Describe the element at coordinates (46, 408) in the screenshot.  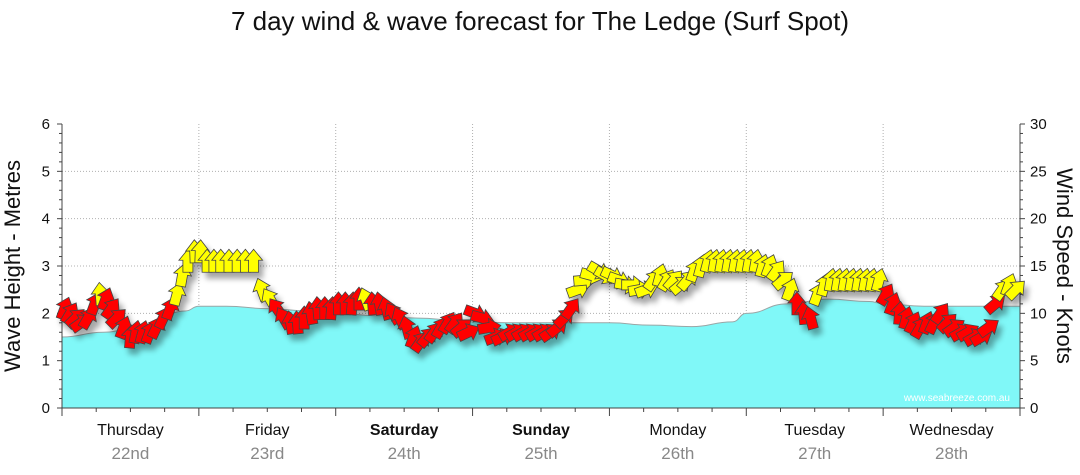
I see `y-tick-label: 0` at that location.